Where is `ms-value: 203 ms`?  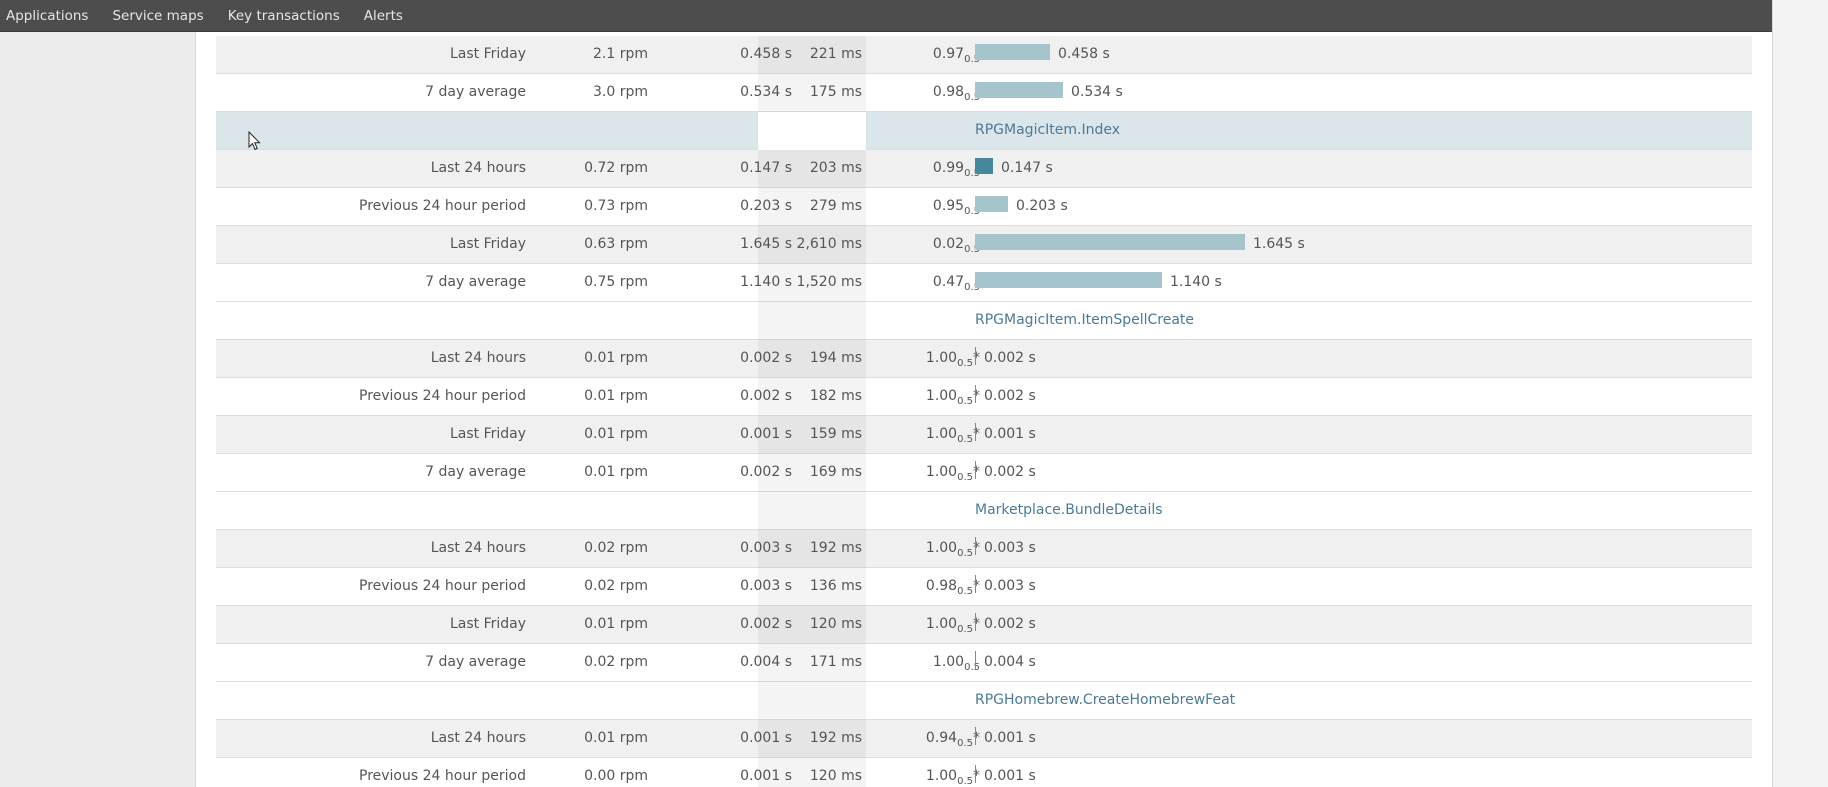
ms-value: 203 ms is located at coordinates (835, 168).